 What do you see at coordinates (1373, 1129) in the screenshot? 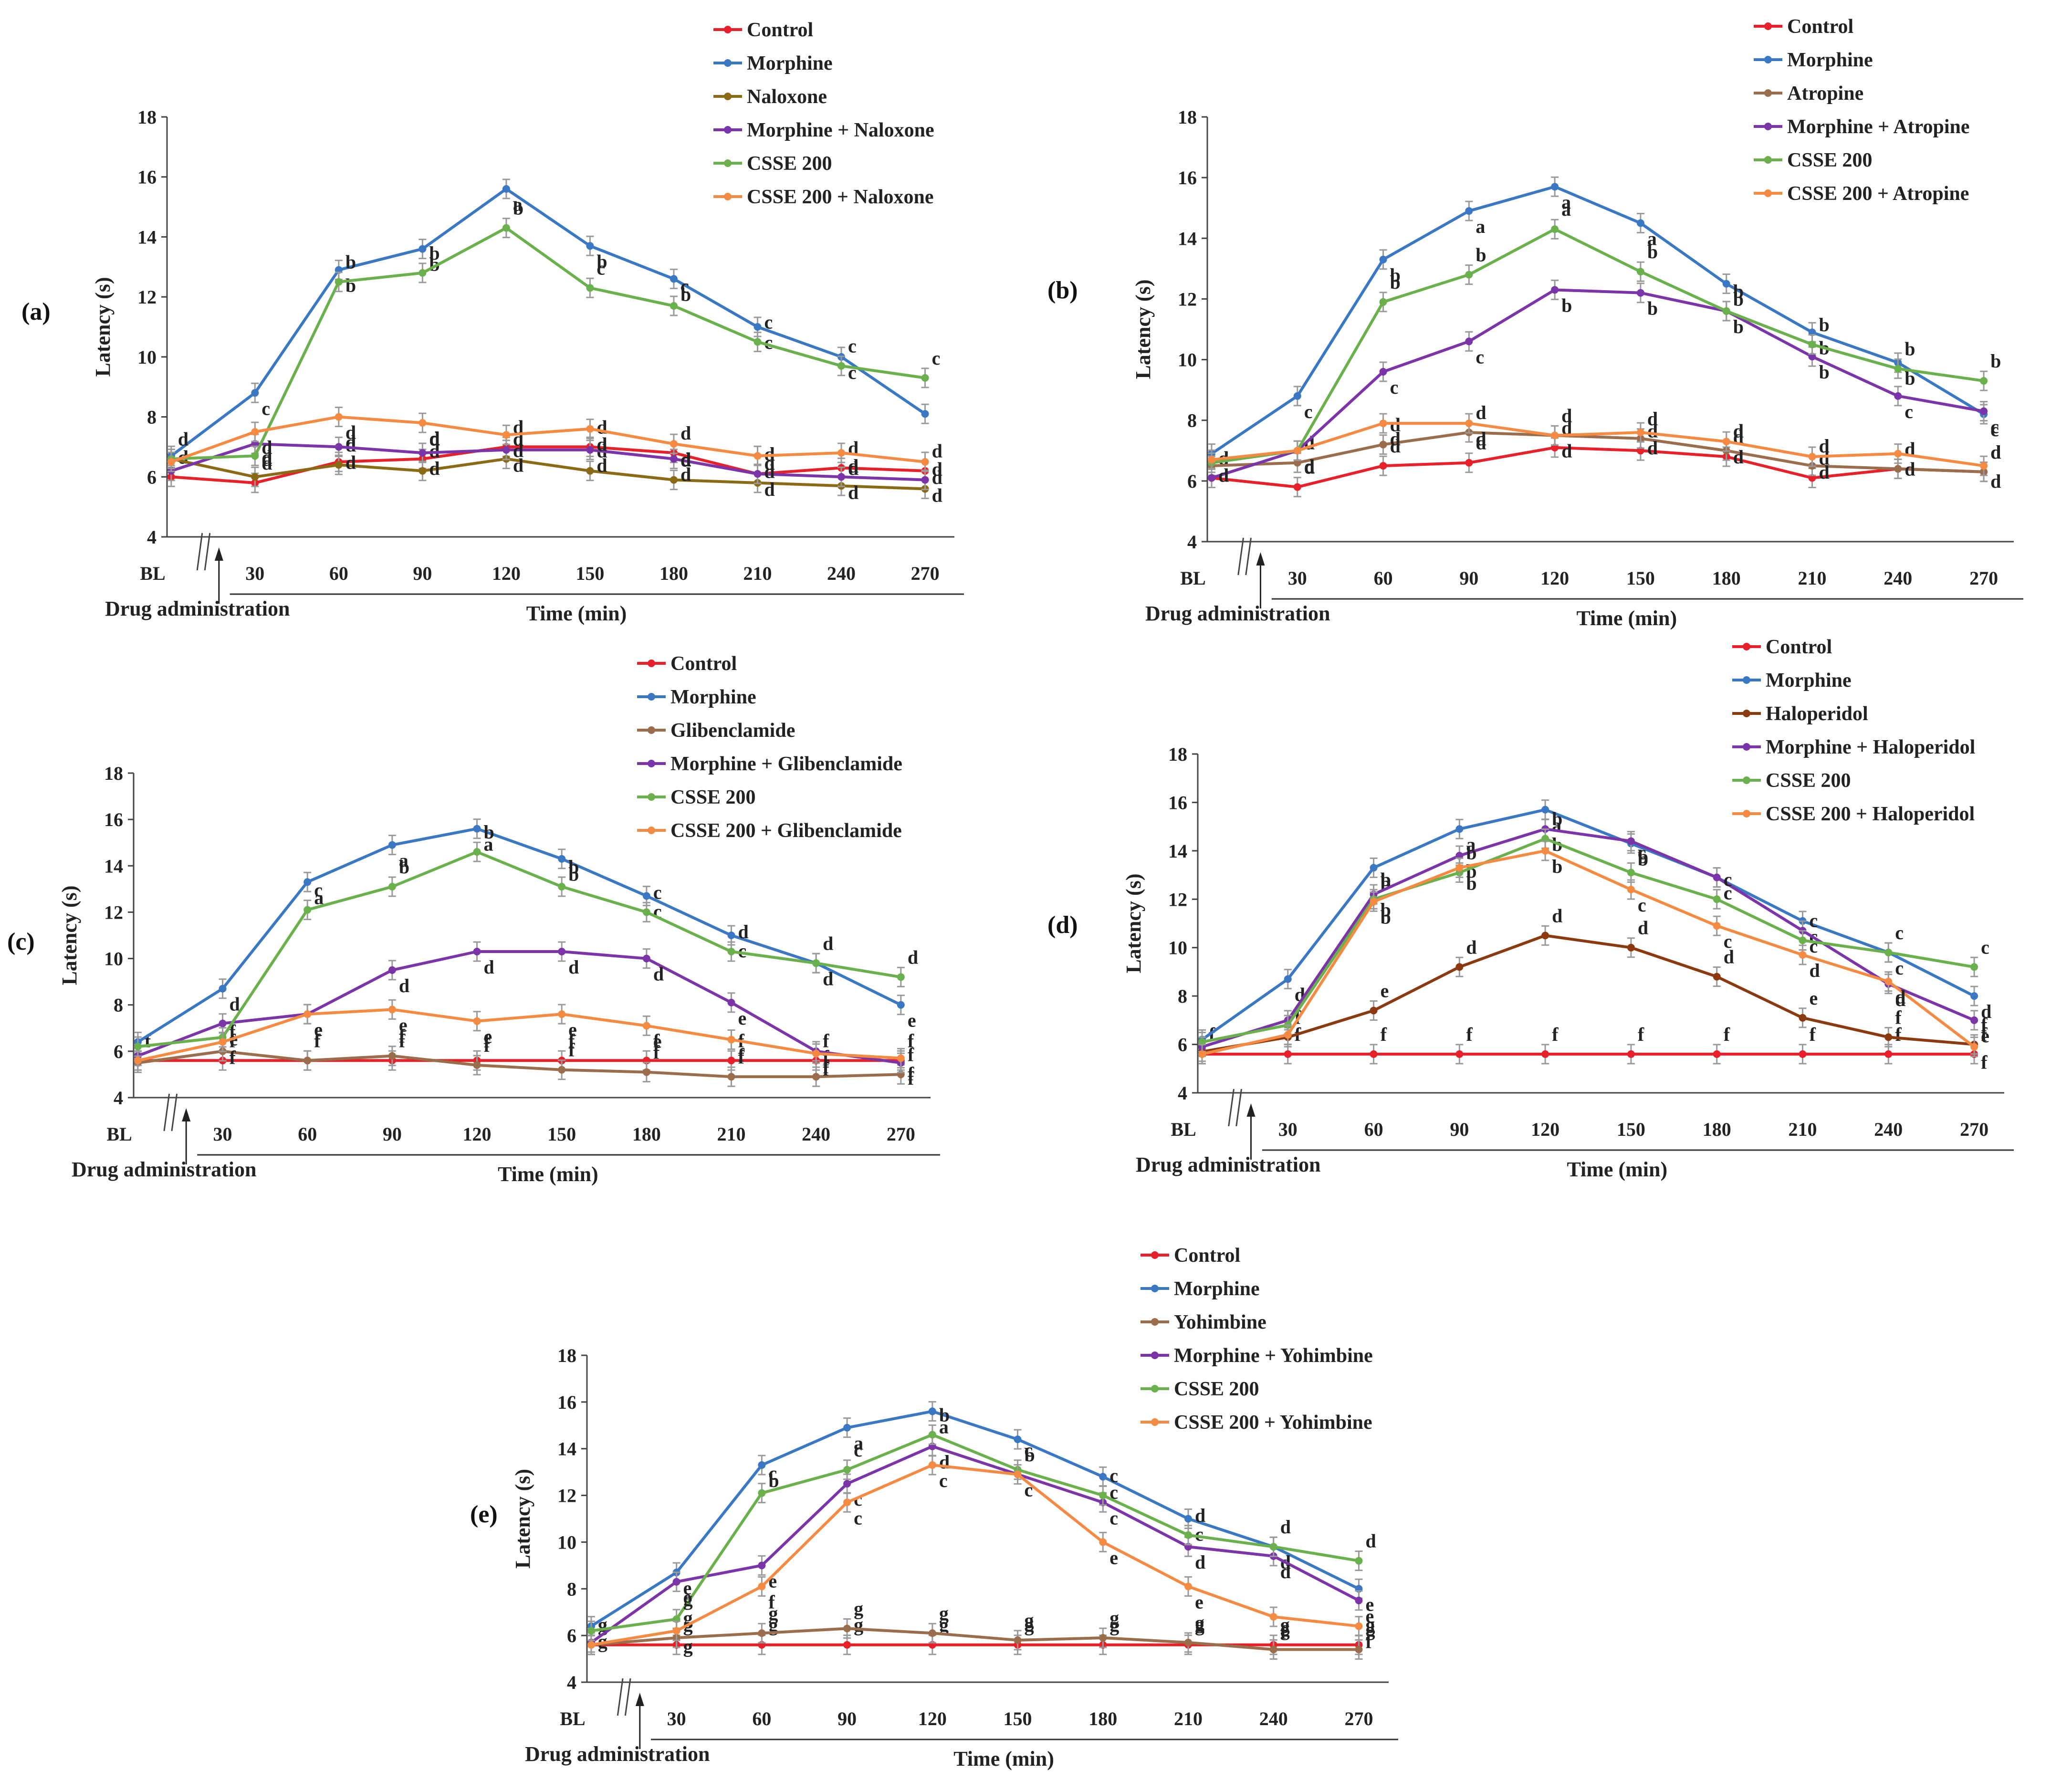
I see `x-tick-label: 60` at bounding box center [1373, 1129].